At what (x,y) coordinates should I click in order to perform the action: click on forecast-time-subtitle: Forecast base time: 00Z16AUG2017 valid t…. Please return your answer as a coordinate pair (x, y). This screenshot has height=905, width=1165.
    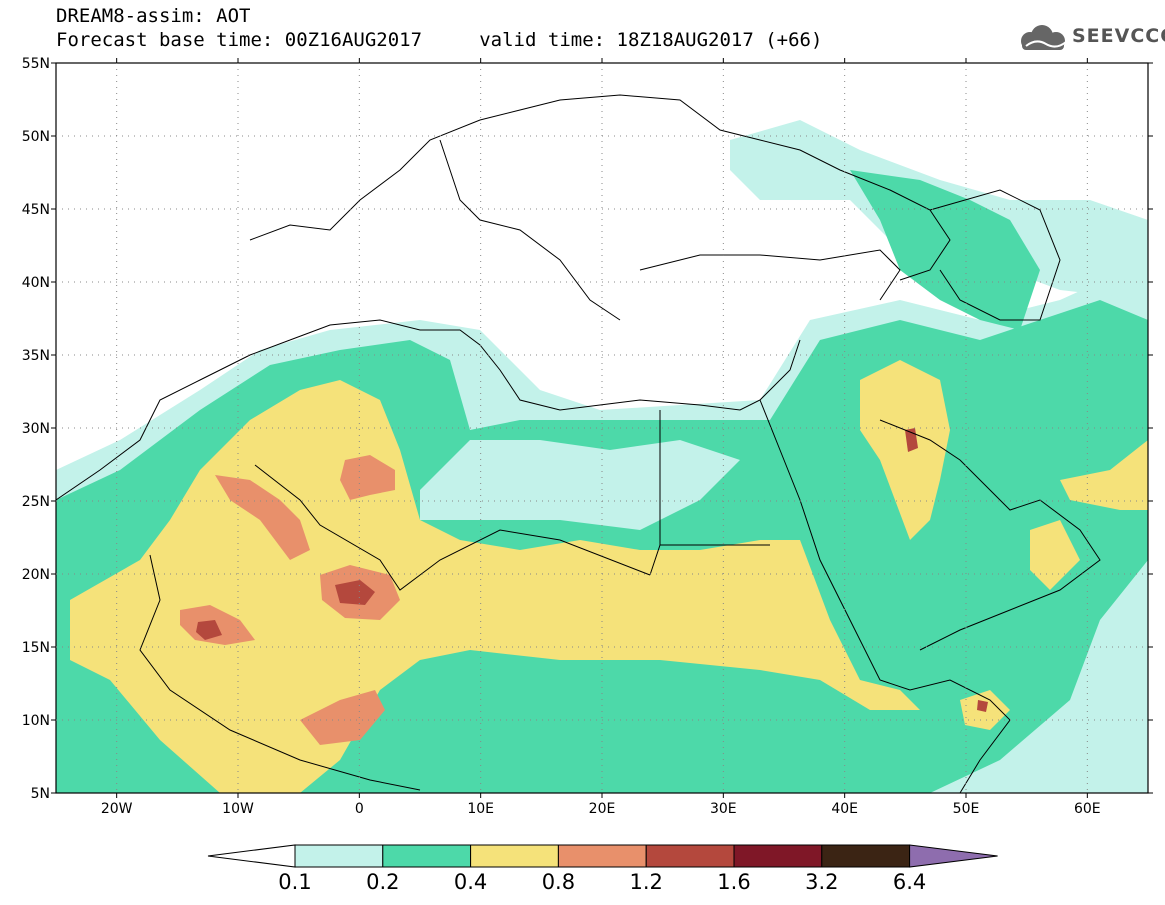
    Looking at the image, I should click on (439, 40).